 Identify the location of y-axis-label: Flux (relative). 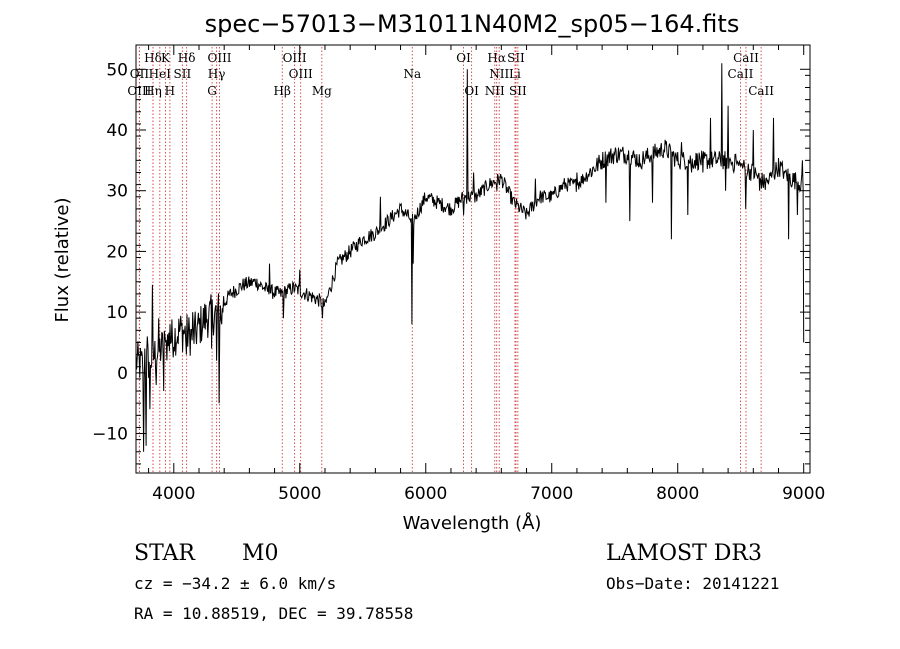
(62, 259).